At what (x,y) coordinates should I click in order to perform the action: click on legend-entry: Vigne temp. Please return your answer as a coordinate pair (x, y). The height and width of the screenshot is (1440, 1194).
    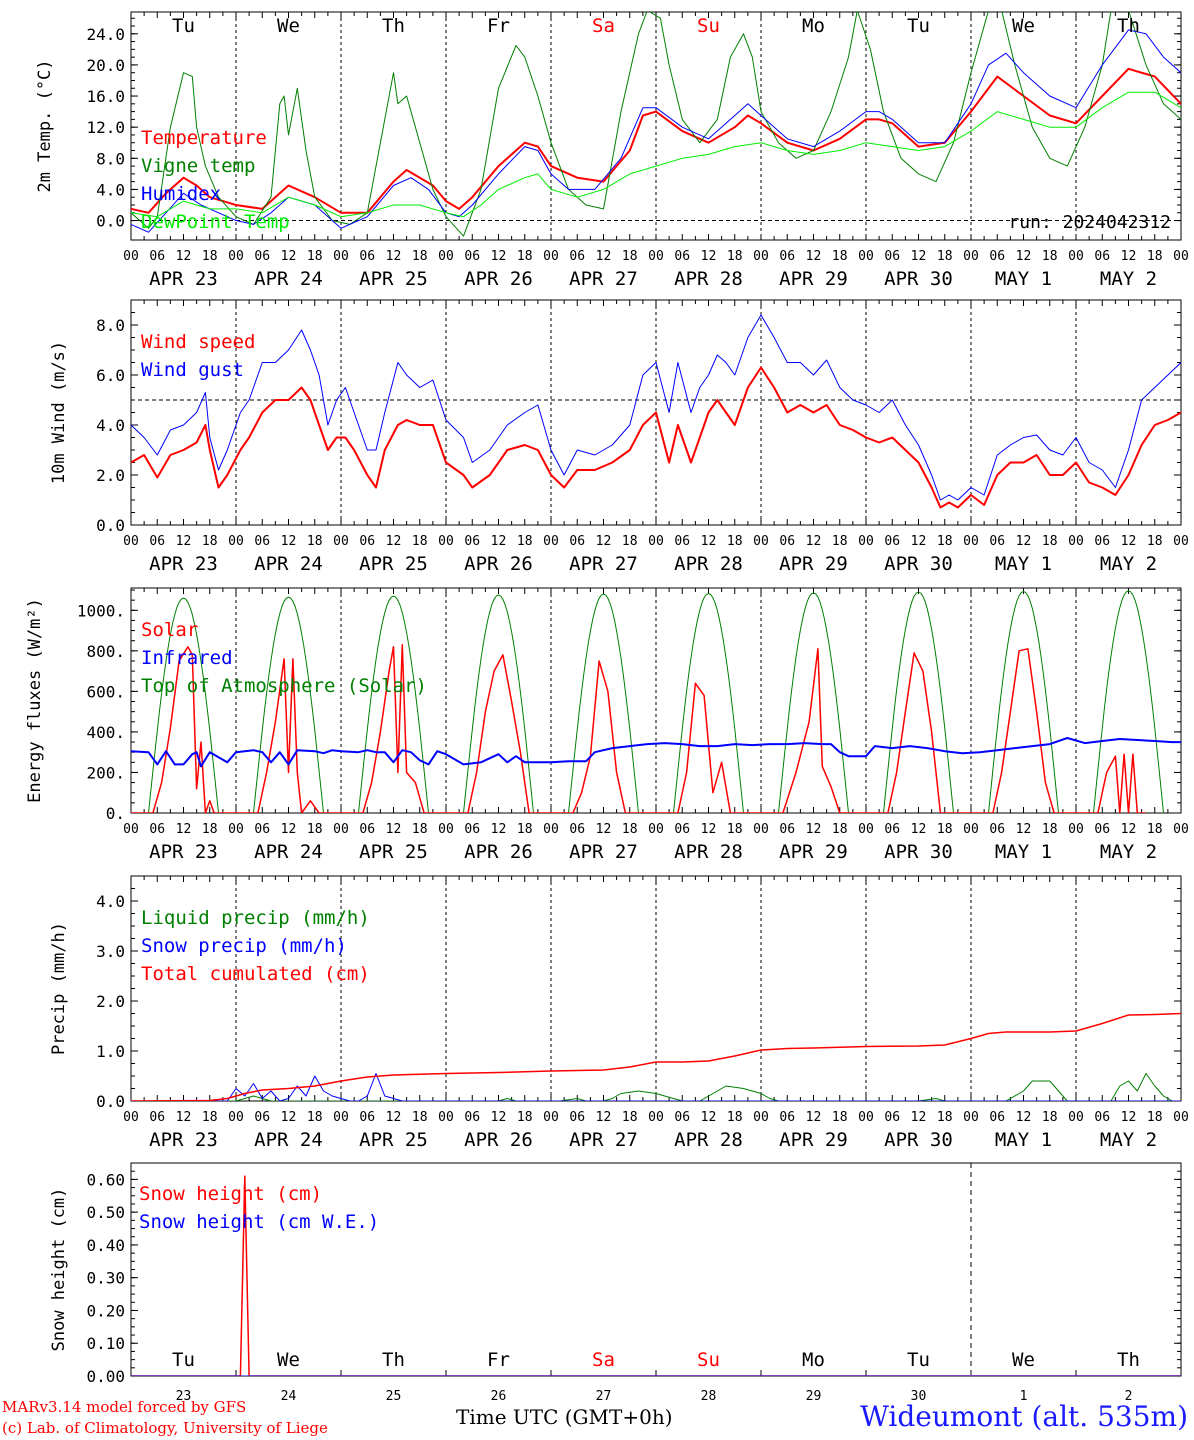
    Looking at the image, I should click on (198, 166).